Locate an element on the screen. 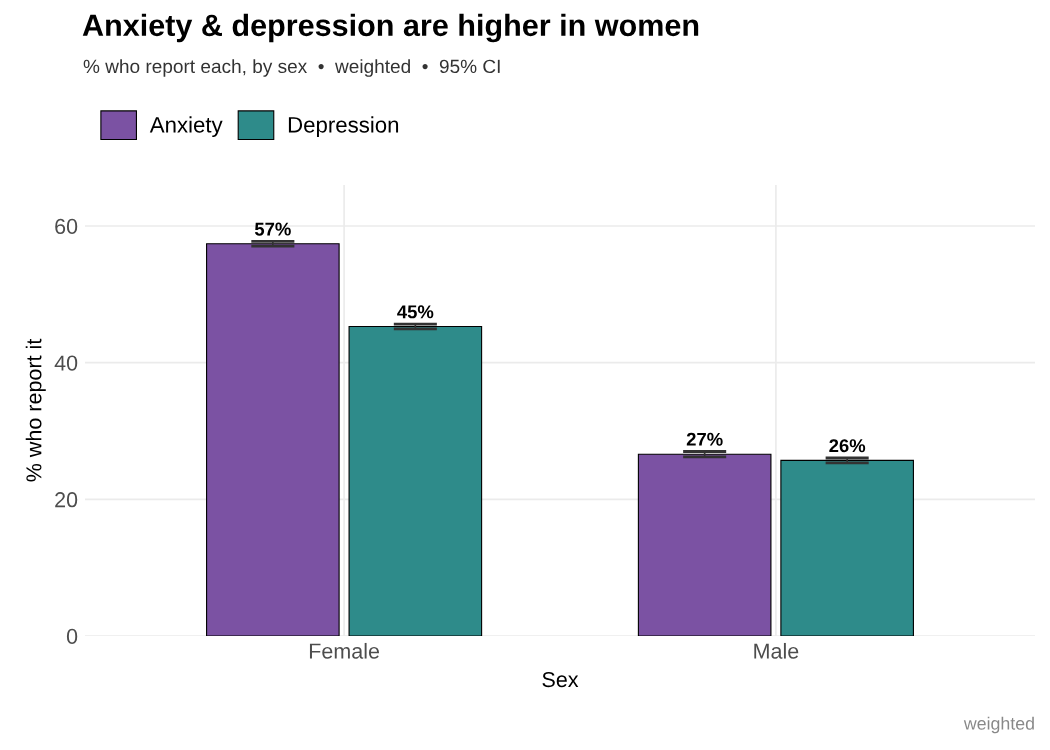 This screenshot has height=750, width=1050. legend-label: Anxiety is located at coordinates (186, 127).